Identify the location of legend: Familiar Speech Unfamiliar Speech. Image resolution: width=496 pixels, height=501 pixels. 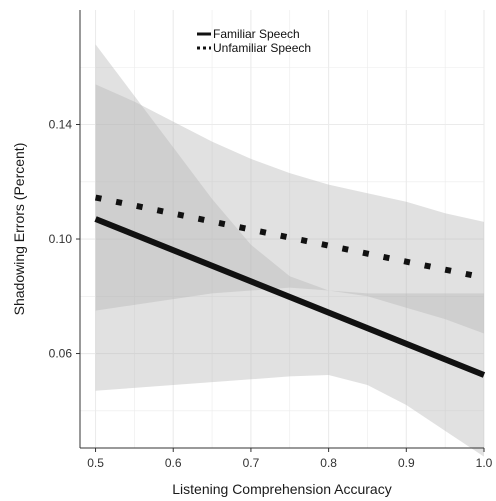
(254, 41).